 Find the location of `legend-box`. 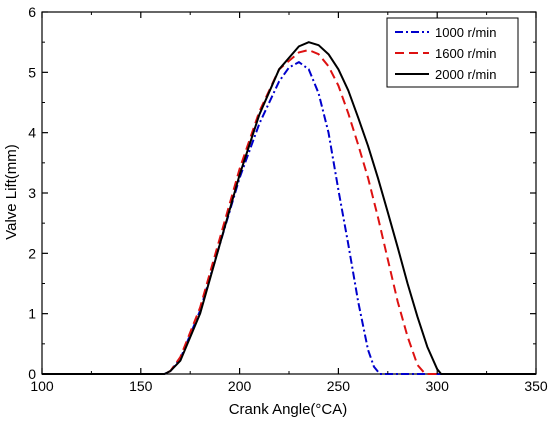

legend-box is located at coordinates (452, 52).